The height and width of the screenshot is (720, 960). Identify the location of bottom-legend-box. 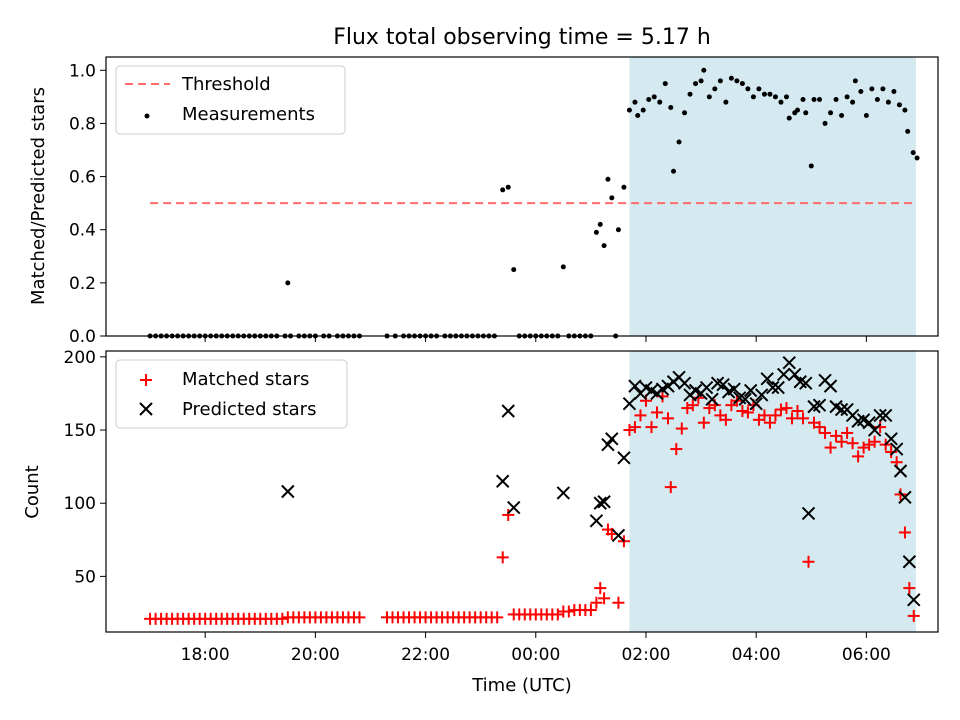
(231, 394).